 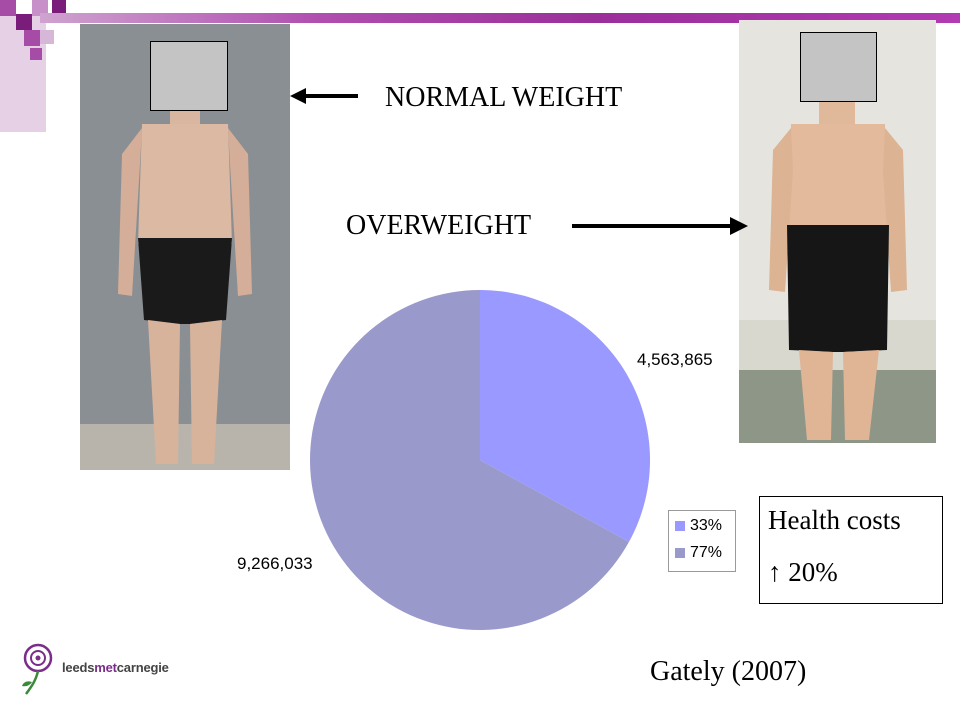 I want to click on legend-label-2: 77%, so click(x=706, y=552).